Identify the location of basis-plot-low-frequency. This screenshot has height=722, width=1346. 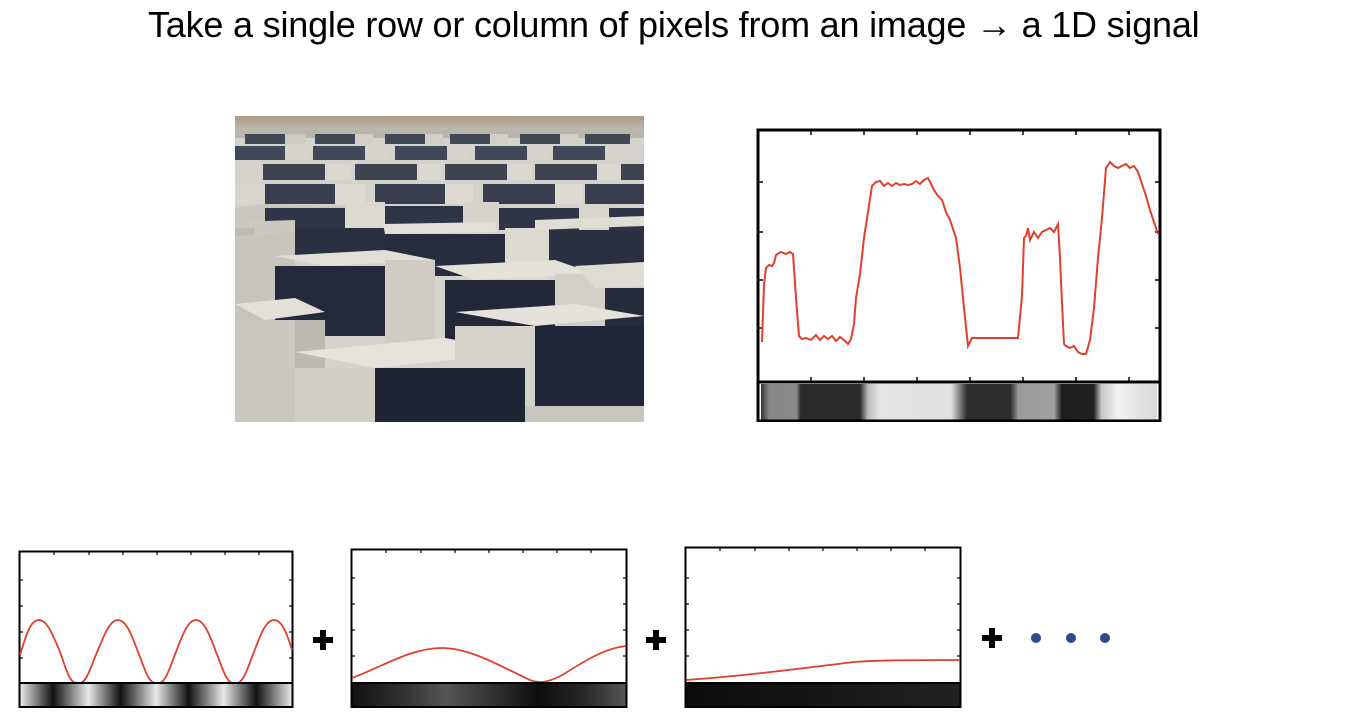
(489, 628).